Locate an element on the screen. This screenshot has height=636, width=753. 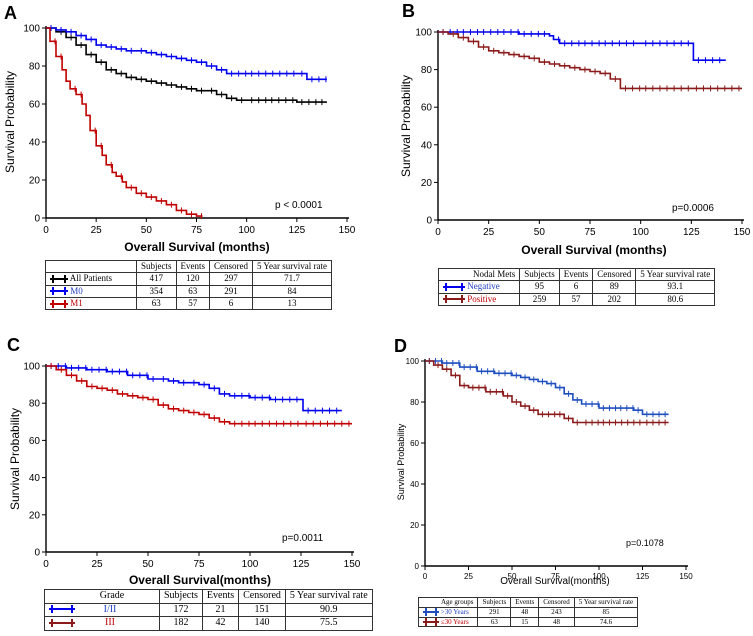
x-tick-label: 75 is located at coordinates (590, 232).